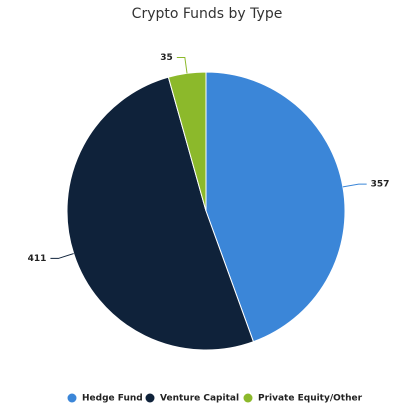  I want to click on chart-title: Crypto Funds by Type, so click(207, 14).